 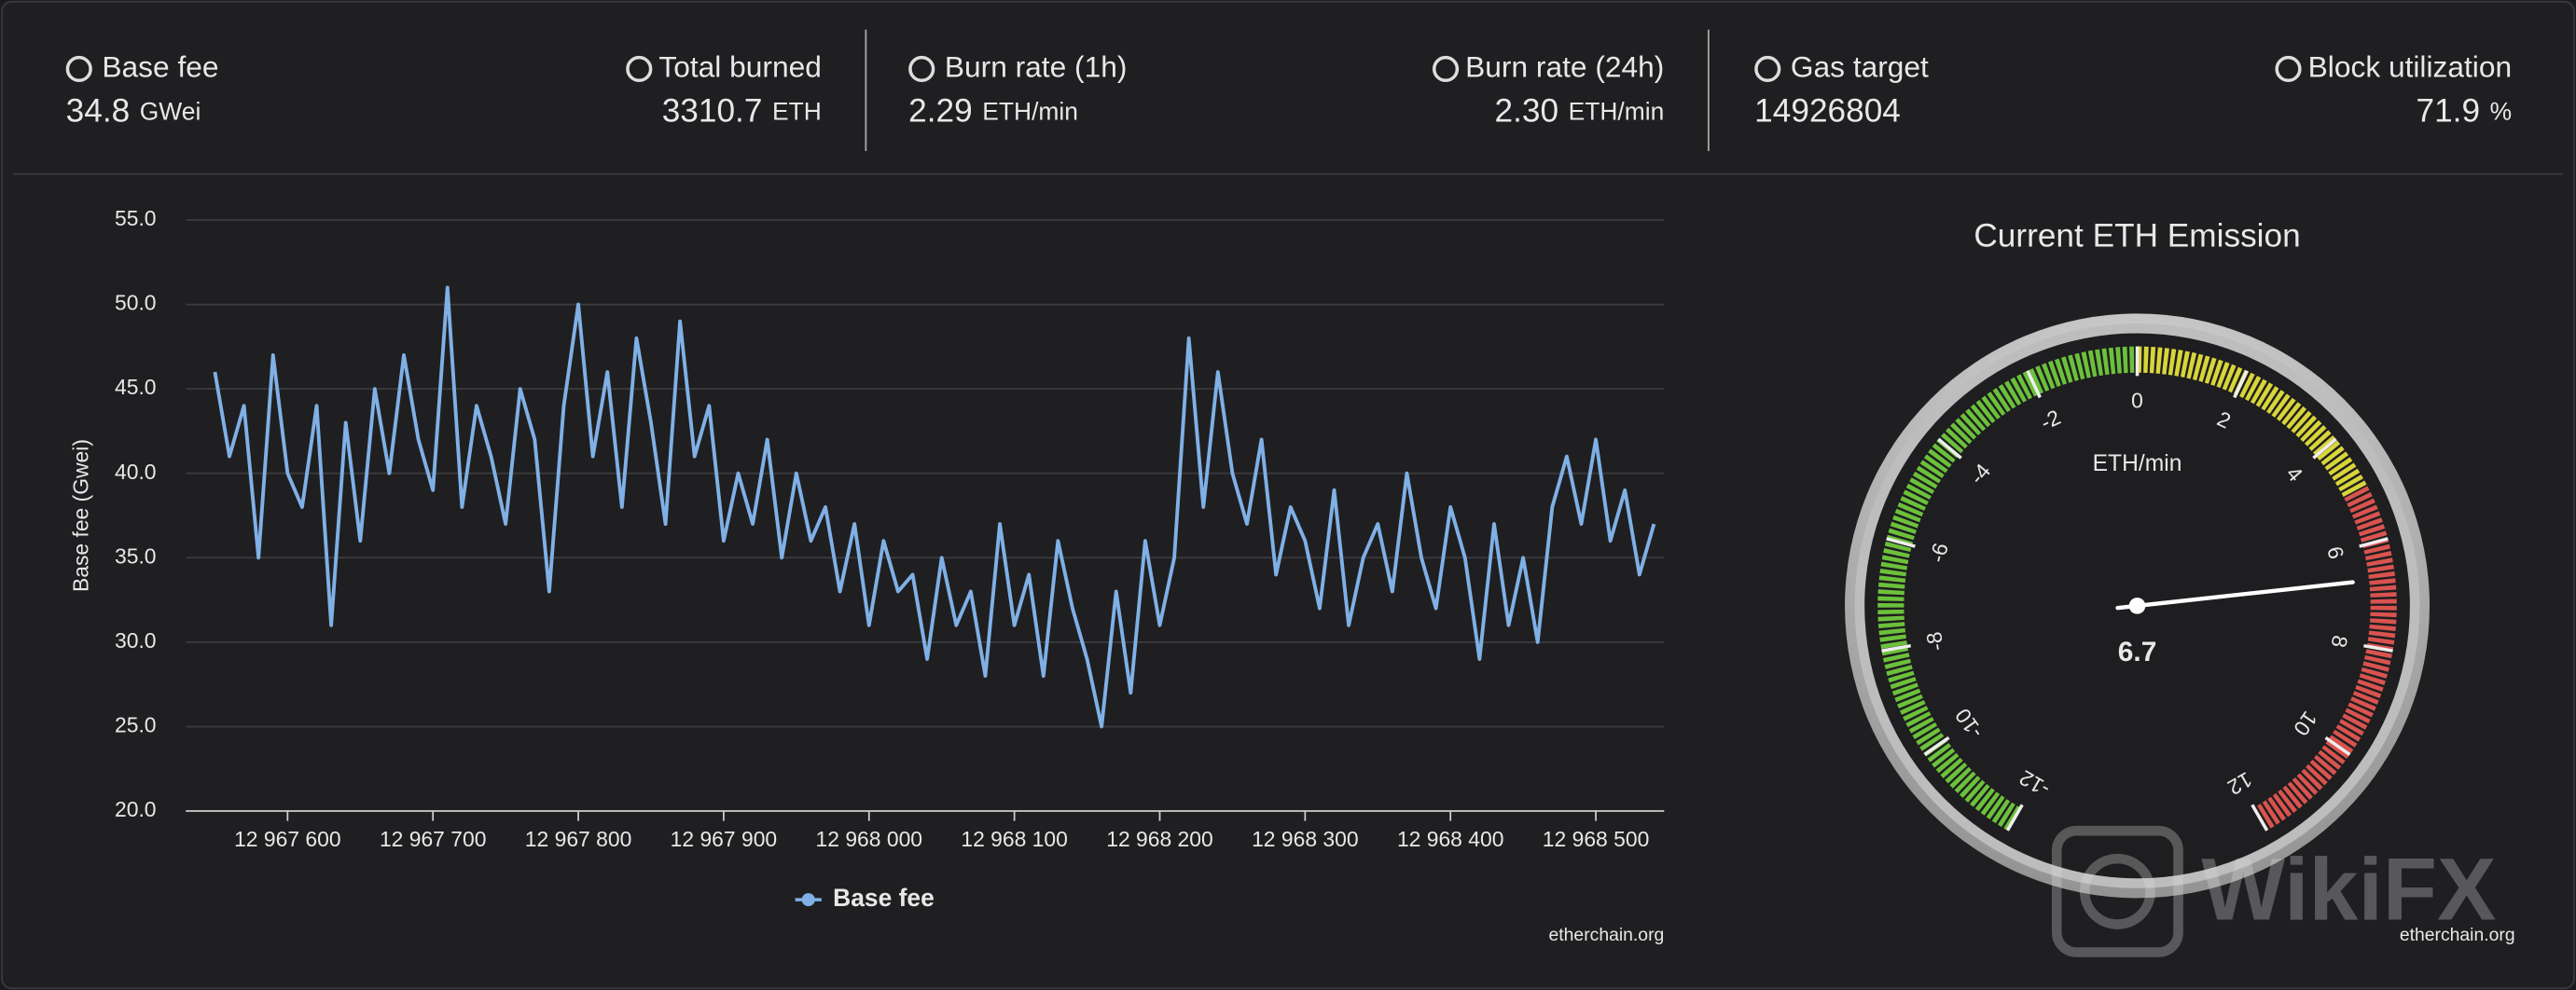 I want to click on stat-number: 34.8, so click(x=98, y=111).